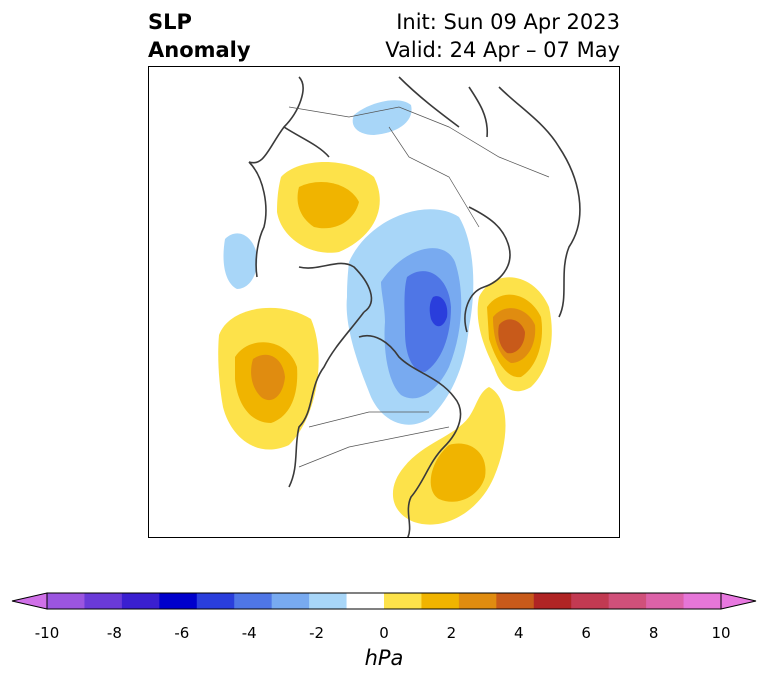 The height and width of the screenshot is (684, 768). What do you see at coordinates (170, 22) in the screenshot?
I see `title-line-1: SLP` at bounding box center [170, 22].